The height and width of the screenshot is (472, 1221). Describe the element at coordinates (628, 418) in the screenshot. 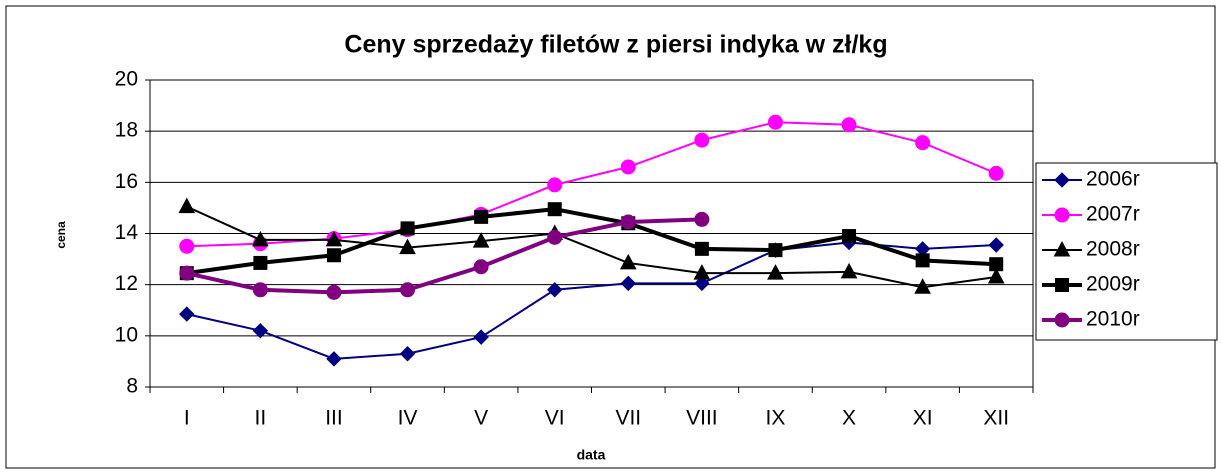

I see `x-tick-label: VII` at that location.